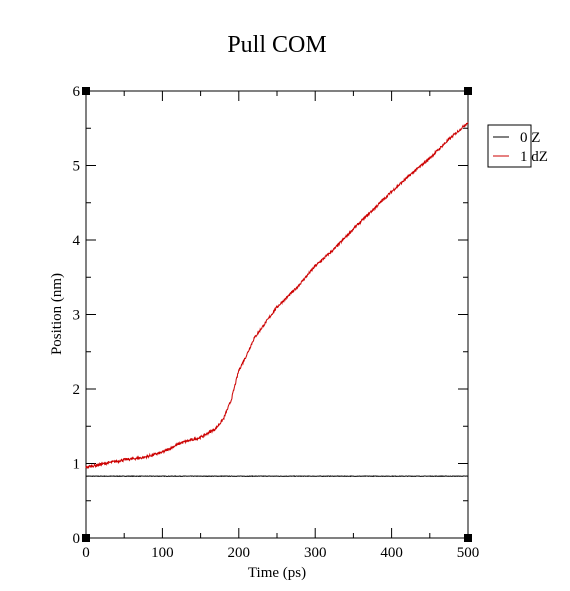 The width and height of the screenshot is (570, 591). I want to click on legend-label: 1 dZ, so click(534, 157).